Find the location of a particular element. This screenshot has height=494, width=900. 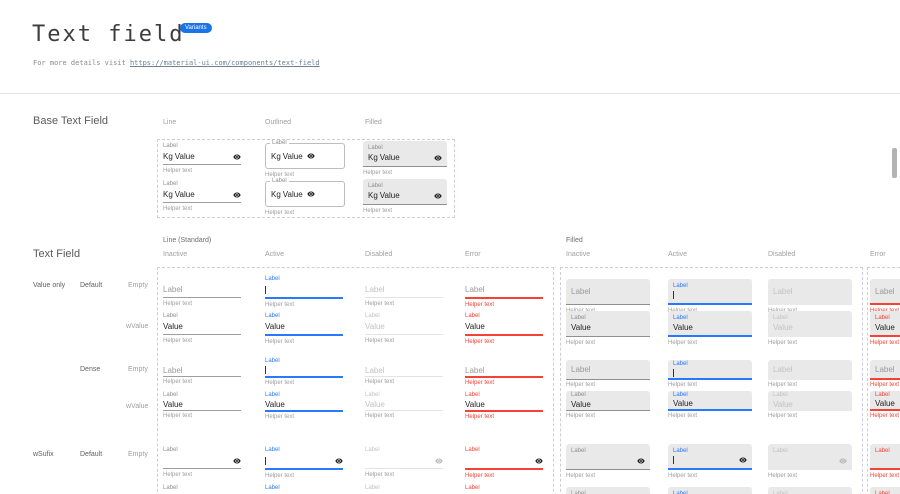

filled-inactive-wvalue-dense-field: Label Value Helper text is located at coordinates (608, 405).